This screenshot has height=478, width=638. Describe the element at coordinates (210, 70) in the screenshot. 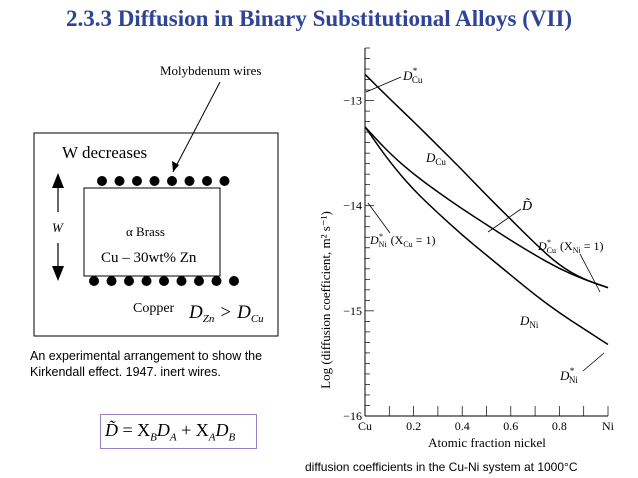

I see `wires-label: Molybdenum wires` at that location.